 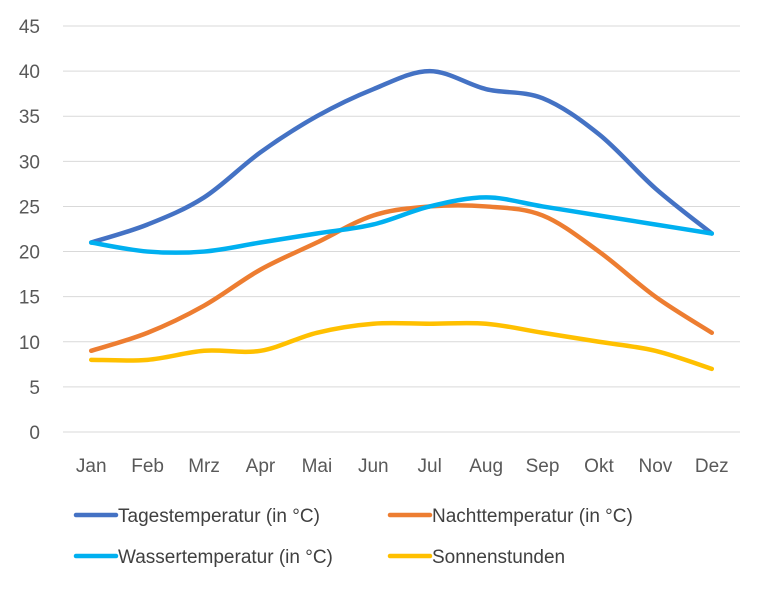 What do you see at coordinates (402, 466) in the screenshot?
I see `x-axis-labels: Jan Feb Mrz Apr Mai Jun Jul Aug Sep Okt Nov Dez` at bounding box center [402, 466].